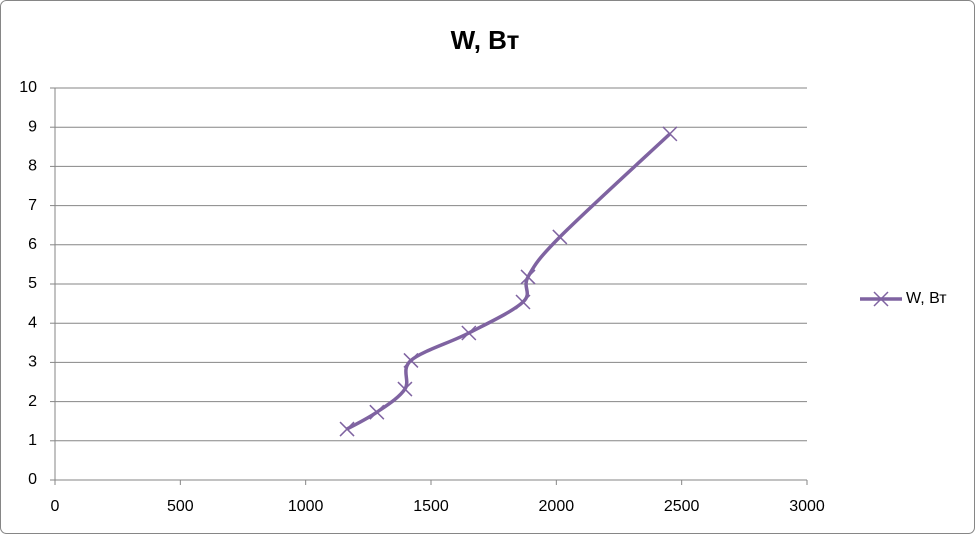 This screenshot has height=539, width=975. What do you see at coordinates (32, 244) in the screenshot?
I see `y-tick-label: 6` at bounding box center [32, 244].